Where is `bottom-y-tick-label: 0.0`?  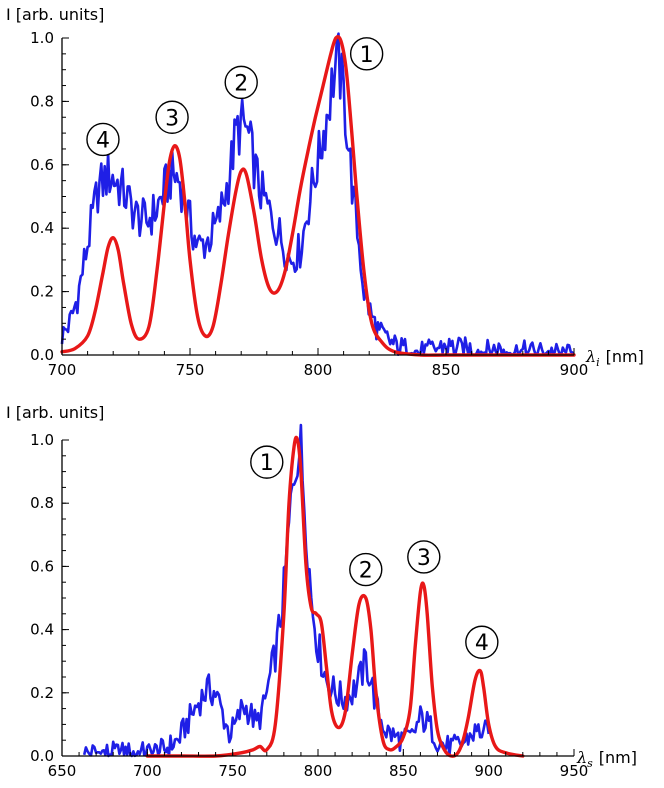
bottom-y-tick-label: 0.0 is located at coordinates (42, 756).